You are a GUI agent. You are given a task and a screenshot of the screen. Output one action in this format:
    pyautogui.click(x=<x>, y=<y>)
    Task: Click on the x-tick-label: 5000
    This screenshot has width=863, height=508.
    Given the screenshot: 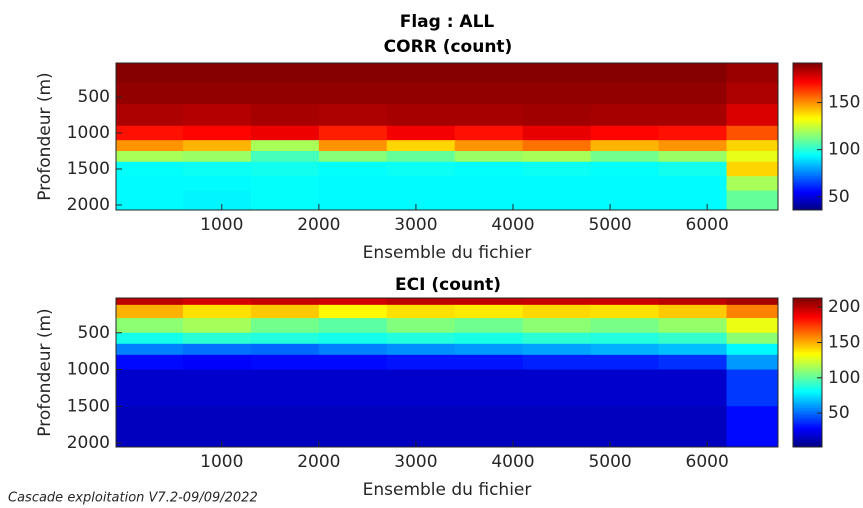 What is the action you would take?
    pyautogui.click(x=609, y=225)
    